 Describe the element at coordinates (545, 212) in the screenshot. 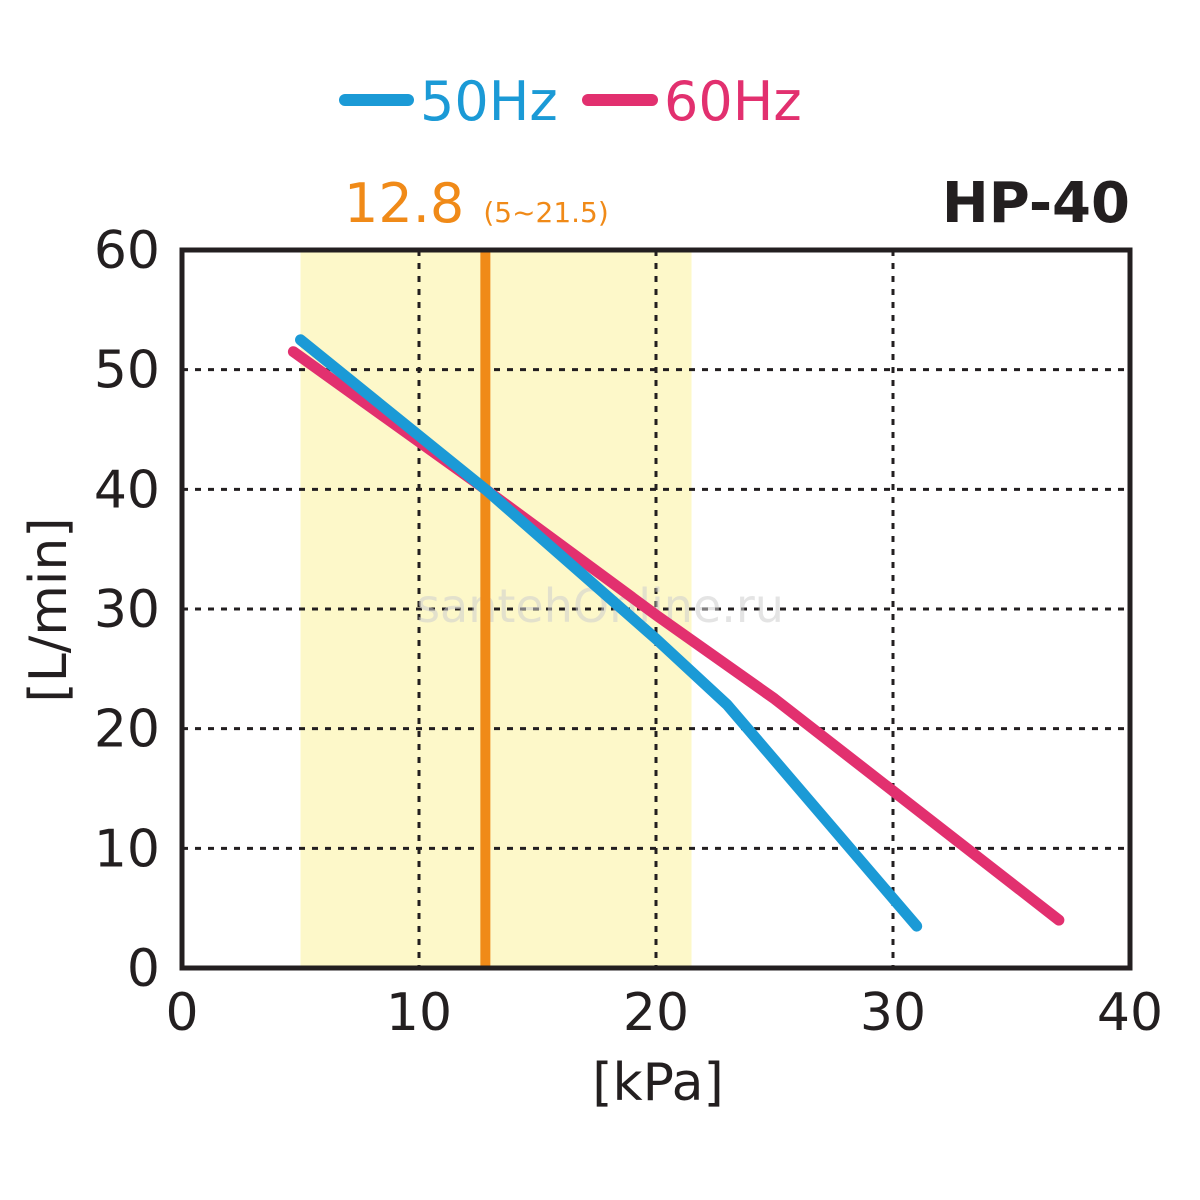

I see `operating-range-label: (5~21.5)` at that location.